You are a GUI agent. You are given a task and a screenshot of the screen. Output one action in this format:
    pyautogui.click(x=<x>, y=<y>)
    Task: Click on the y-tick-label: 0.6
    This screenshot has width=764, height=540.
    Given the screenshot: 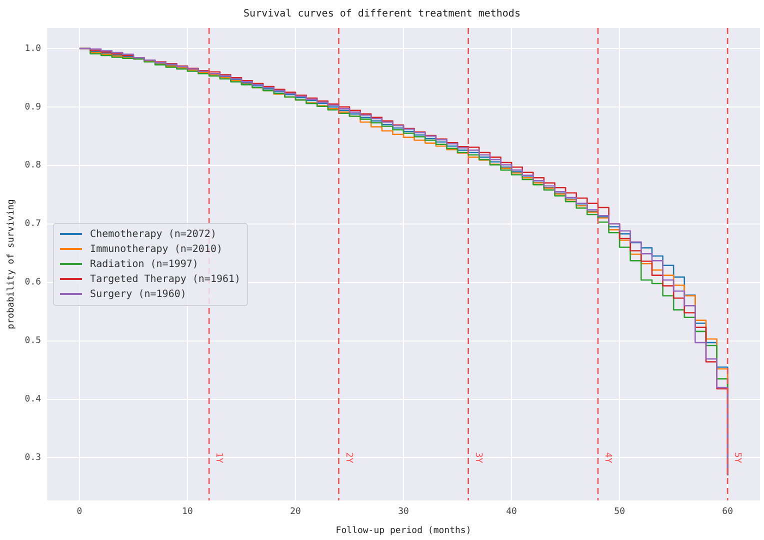 What is the action you would take?
    pyautogui.click(x=33, y=283)
    